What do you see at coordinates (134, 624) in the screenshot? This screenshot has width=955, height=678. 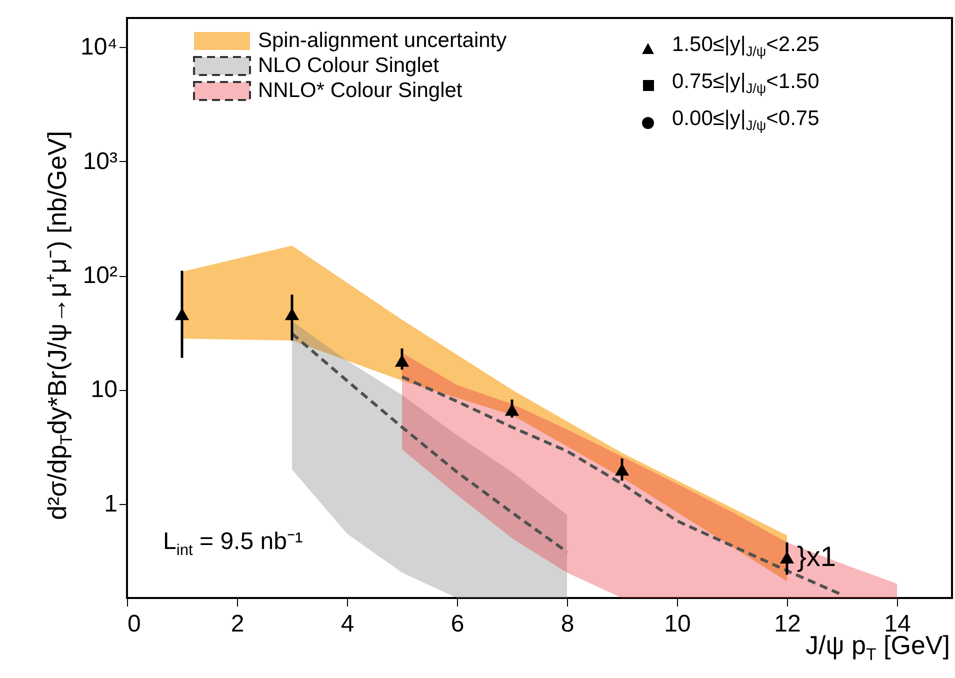 I see `x-tick-label: 0` at bounding box center [134, 624].